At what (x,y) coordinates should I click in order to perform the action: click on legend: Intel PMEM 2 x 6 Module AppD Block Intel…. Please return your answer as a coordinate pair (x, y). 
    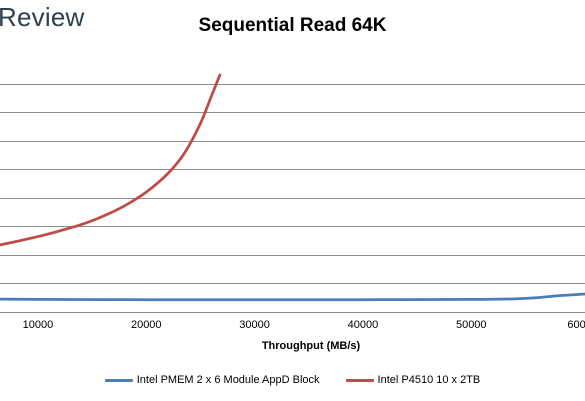
    Looking at the image, I should click on (292, 380).